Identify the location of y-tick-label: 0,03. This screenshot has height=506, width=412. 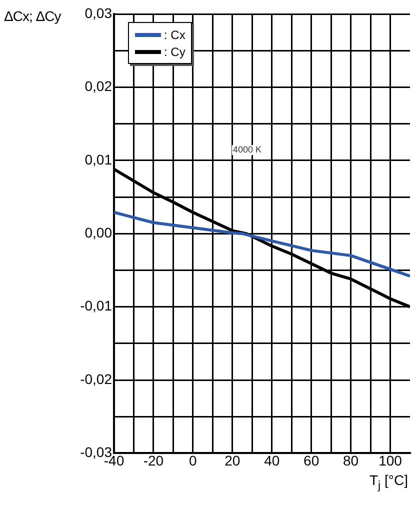
(98, 12).